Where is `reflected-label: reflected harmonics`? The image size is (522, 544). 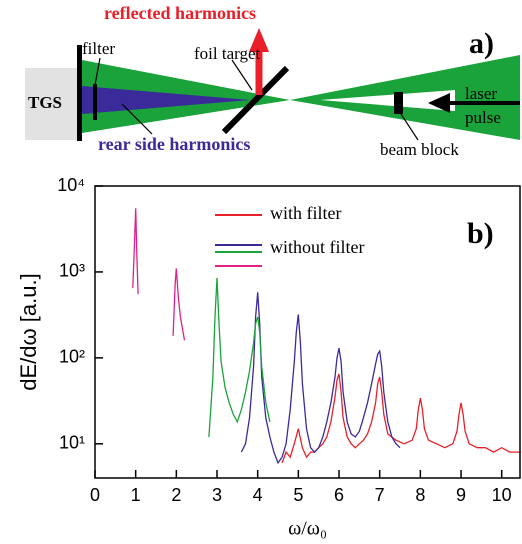
reflected-label: reflected harmonics is located at coordinates (180, 13).